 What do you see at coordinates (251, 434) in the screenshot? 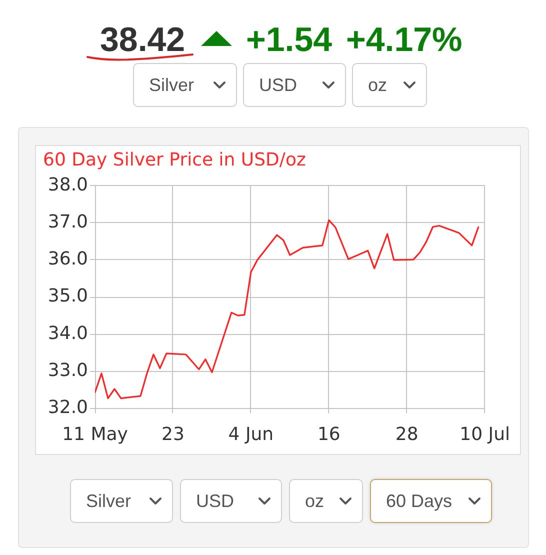
I see `x-tick-label: 4 Jun` at bounding box center [251, 434].